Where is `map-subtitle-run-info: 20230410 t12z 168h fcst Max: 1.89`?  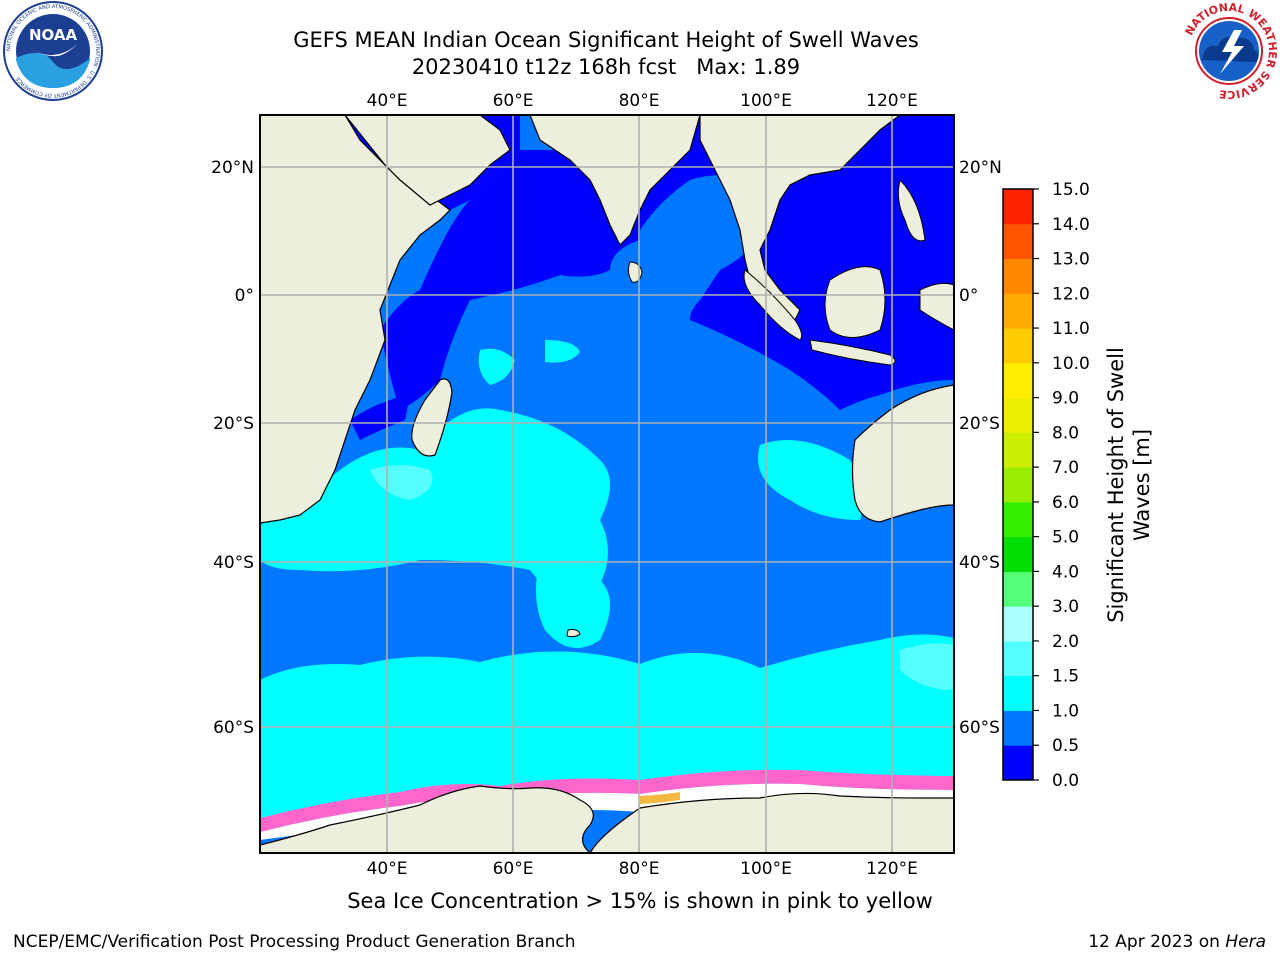
map-subtitle-run-info: 20230410 t12z 168h fcst Max: 1.89 is located at coordinates (606, 67).